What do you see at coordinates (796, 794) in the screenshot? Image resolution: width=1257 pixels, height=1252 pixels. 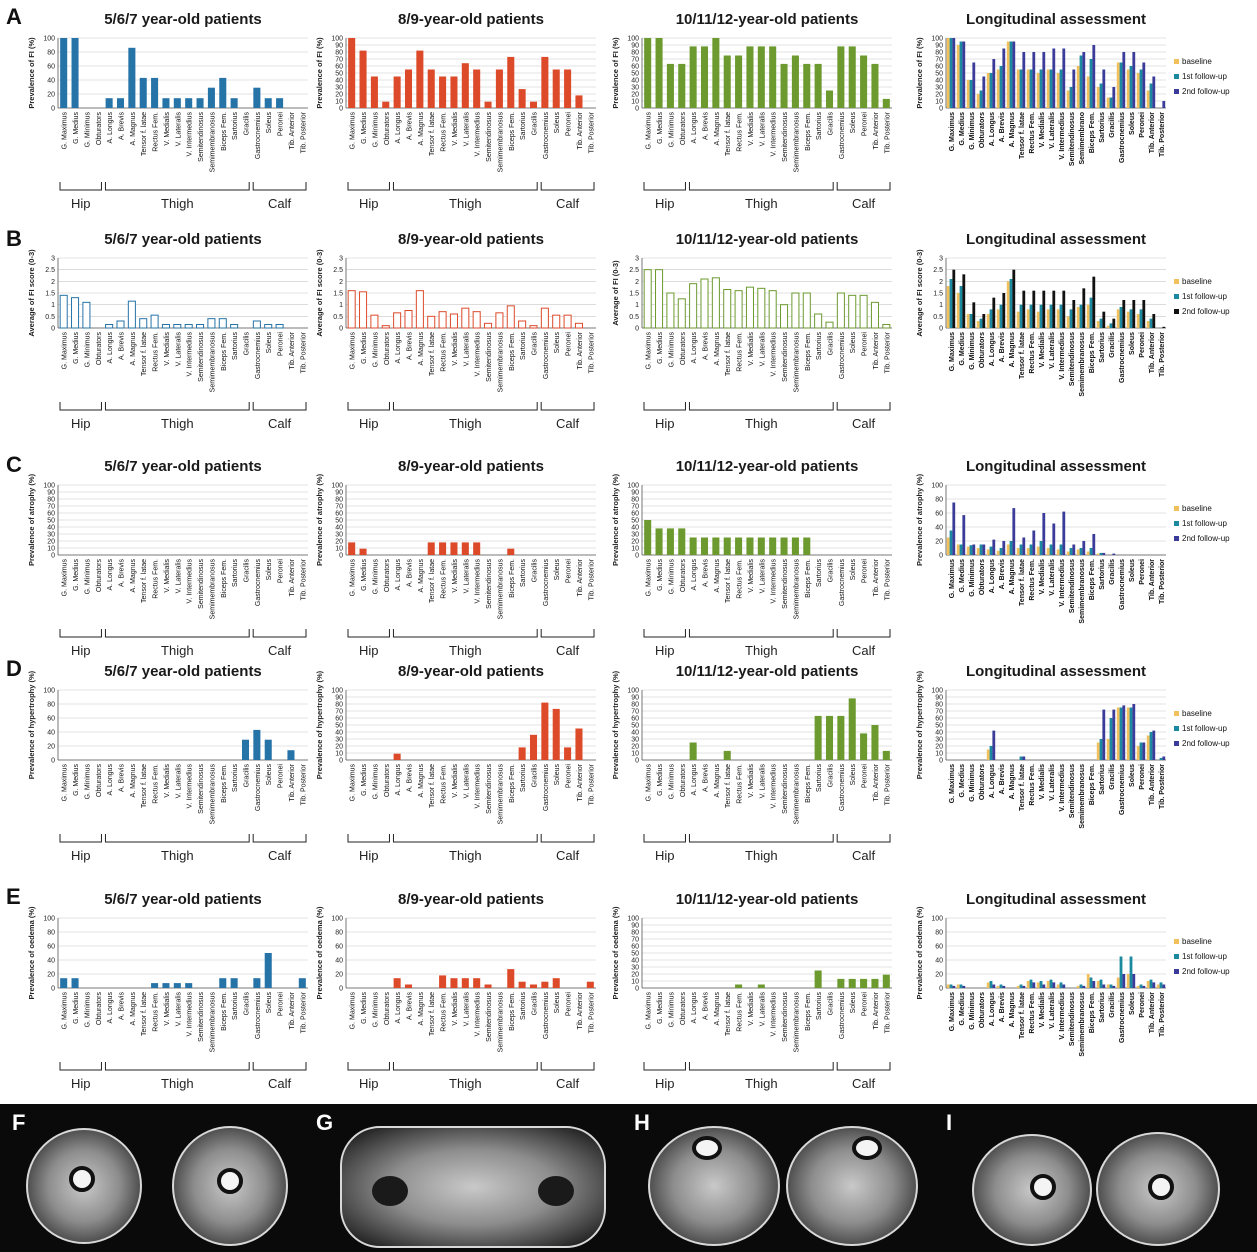 I see `x-tick-label: Semimembranosus` at bounding box center [796, 794].